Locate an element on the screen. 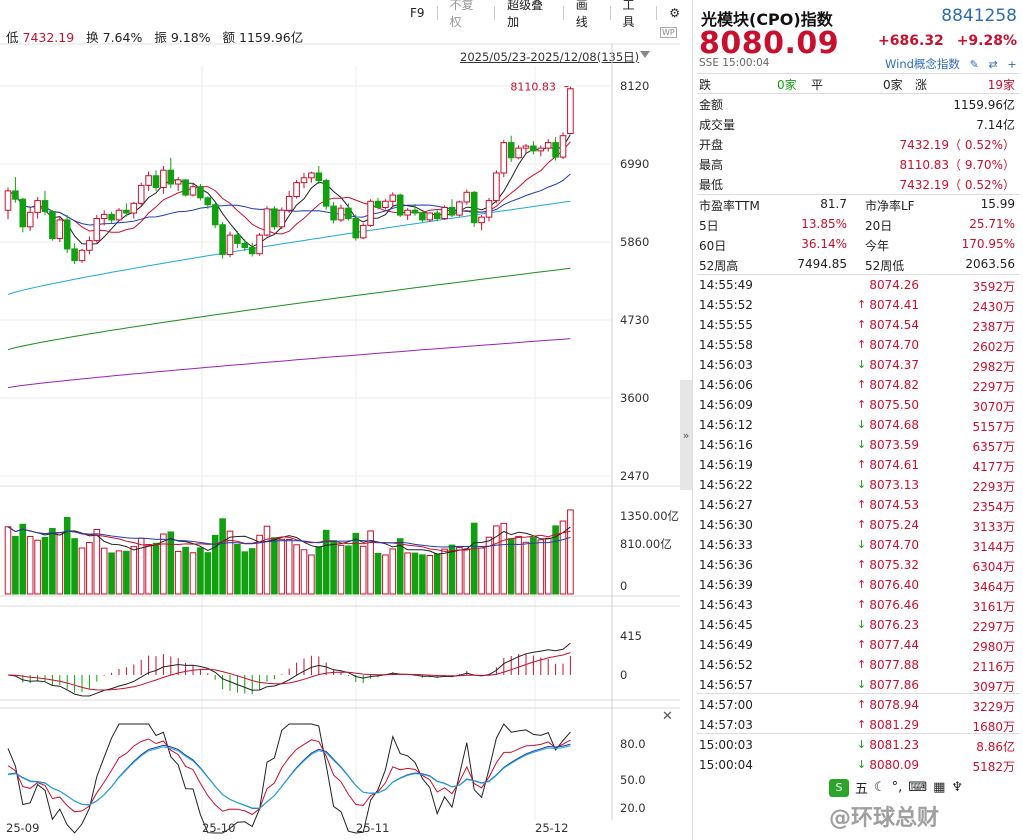 Image resolution: width=1023 pixels, height=840 pixels. date-range-selector: 2025/05/23-2025/12/08(135日) is located at coordinates (550, 57).